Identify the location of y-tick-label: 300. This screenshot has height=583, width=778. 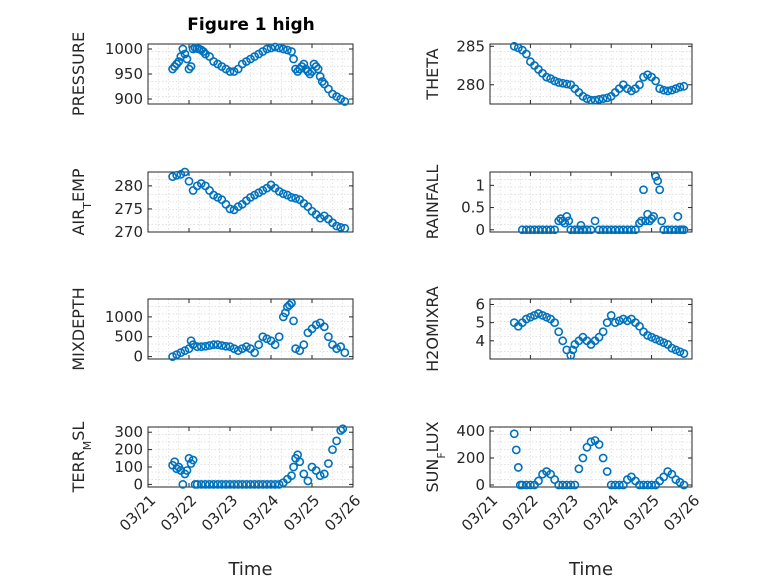
(128, 432).